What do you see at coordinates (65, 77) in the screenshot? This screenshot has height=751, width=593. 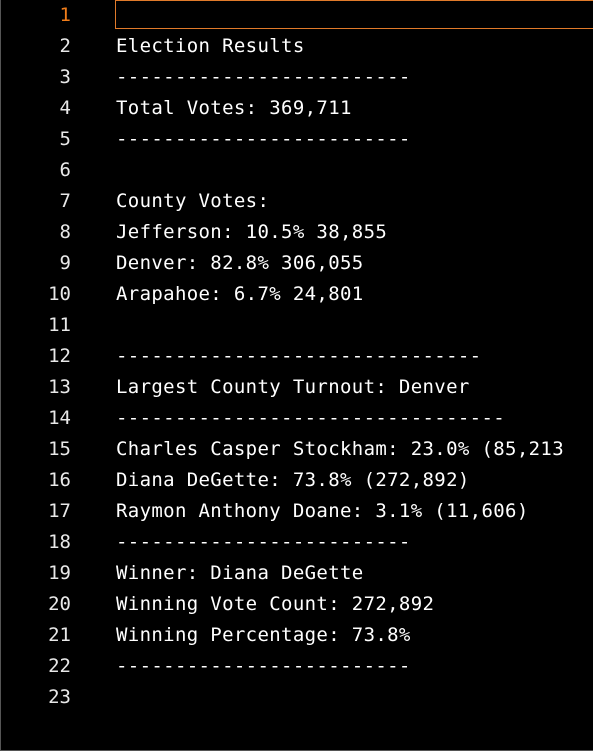 I see `line-number: 3` at bounding box center [65, 77].